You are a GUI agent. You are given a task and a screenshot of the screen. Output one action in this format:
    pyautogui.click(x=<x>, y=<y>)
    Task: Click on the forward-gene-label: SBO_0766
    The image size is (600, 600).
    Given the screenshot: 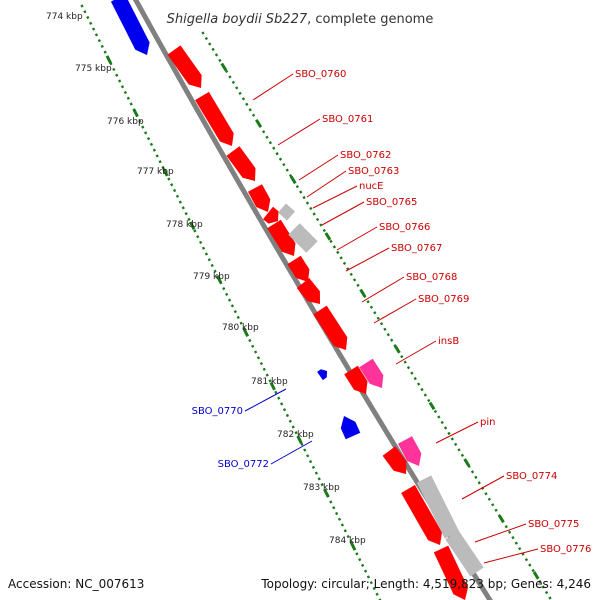 What is the action you would take?
    pyautogui.click(x=404, y=227)
    